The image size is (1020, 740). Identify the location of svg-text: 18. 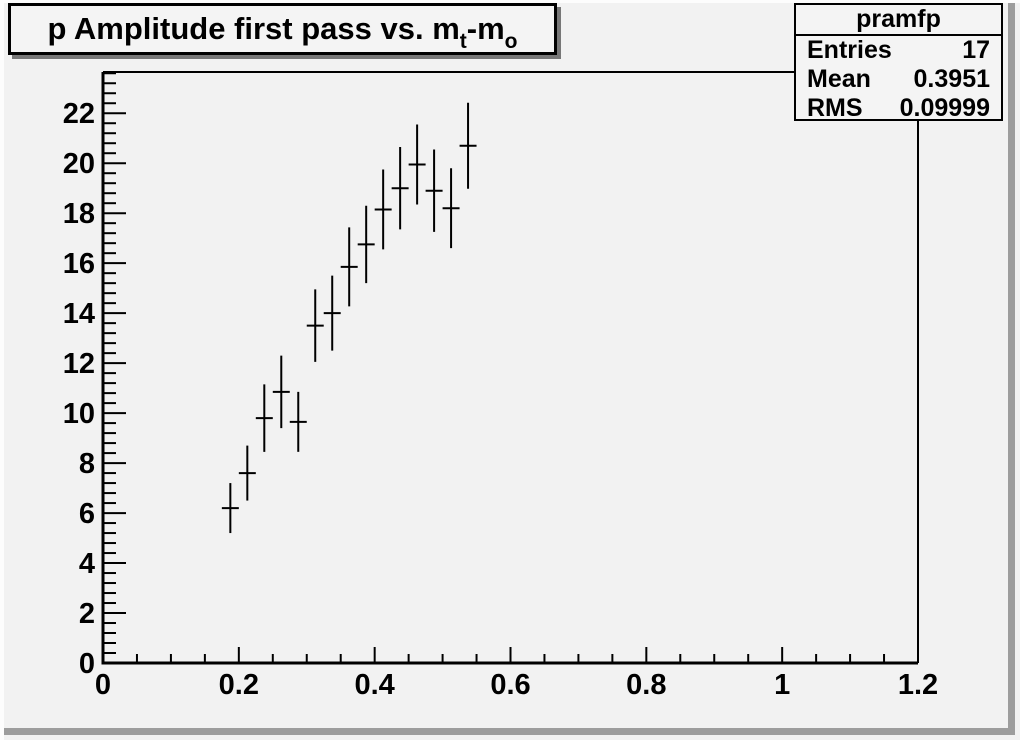
(79, 214).